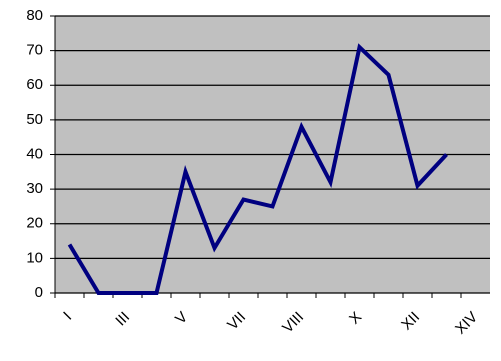  Describe the element at coordinates (466, 323) in the screenshot. I see `x-tick-label: XIV` at that location.